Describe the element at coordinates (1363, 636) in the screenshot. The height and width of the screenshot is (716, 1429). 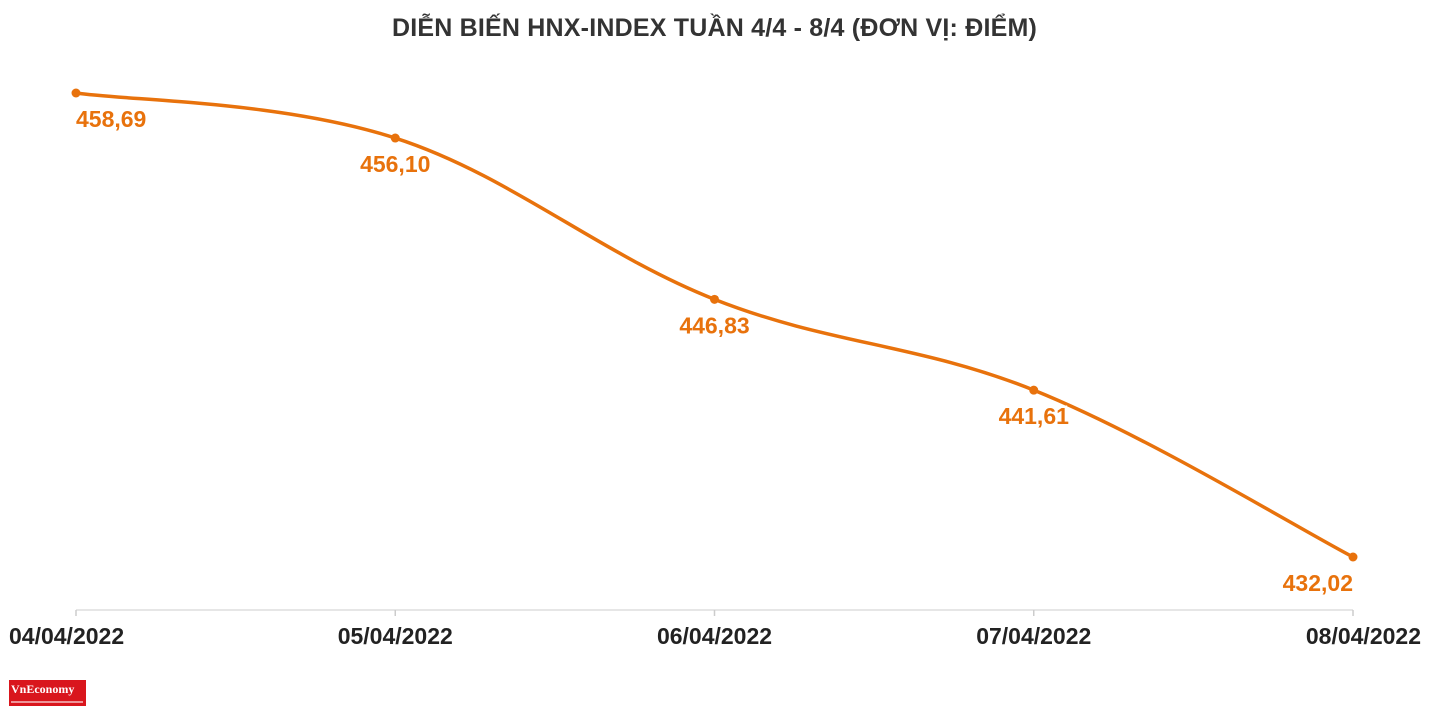
I see `x-tick-label: 08/04/2022` at that location.